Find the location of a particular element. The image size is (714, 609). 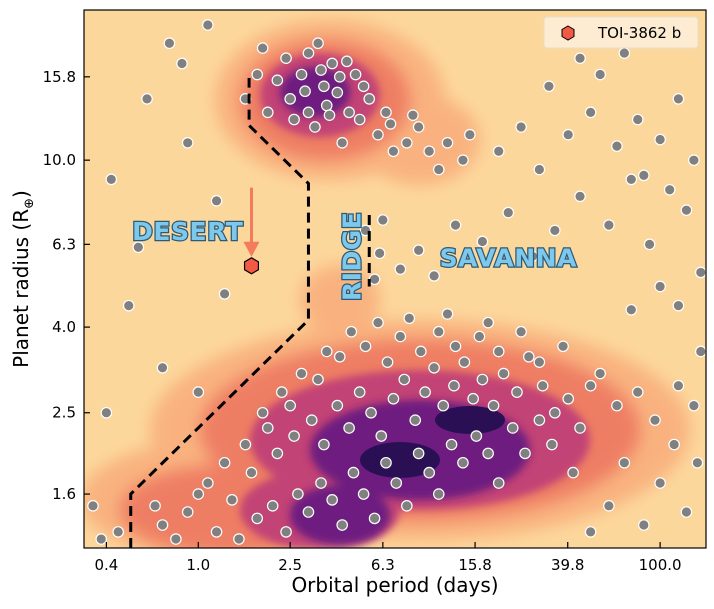

y-axis: 1.6 2.5 4.0 6.3 10.0 15.8 is located at coordinates (66, 285).